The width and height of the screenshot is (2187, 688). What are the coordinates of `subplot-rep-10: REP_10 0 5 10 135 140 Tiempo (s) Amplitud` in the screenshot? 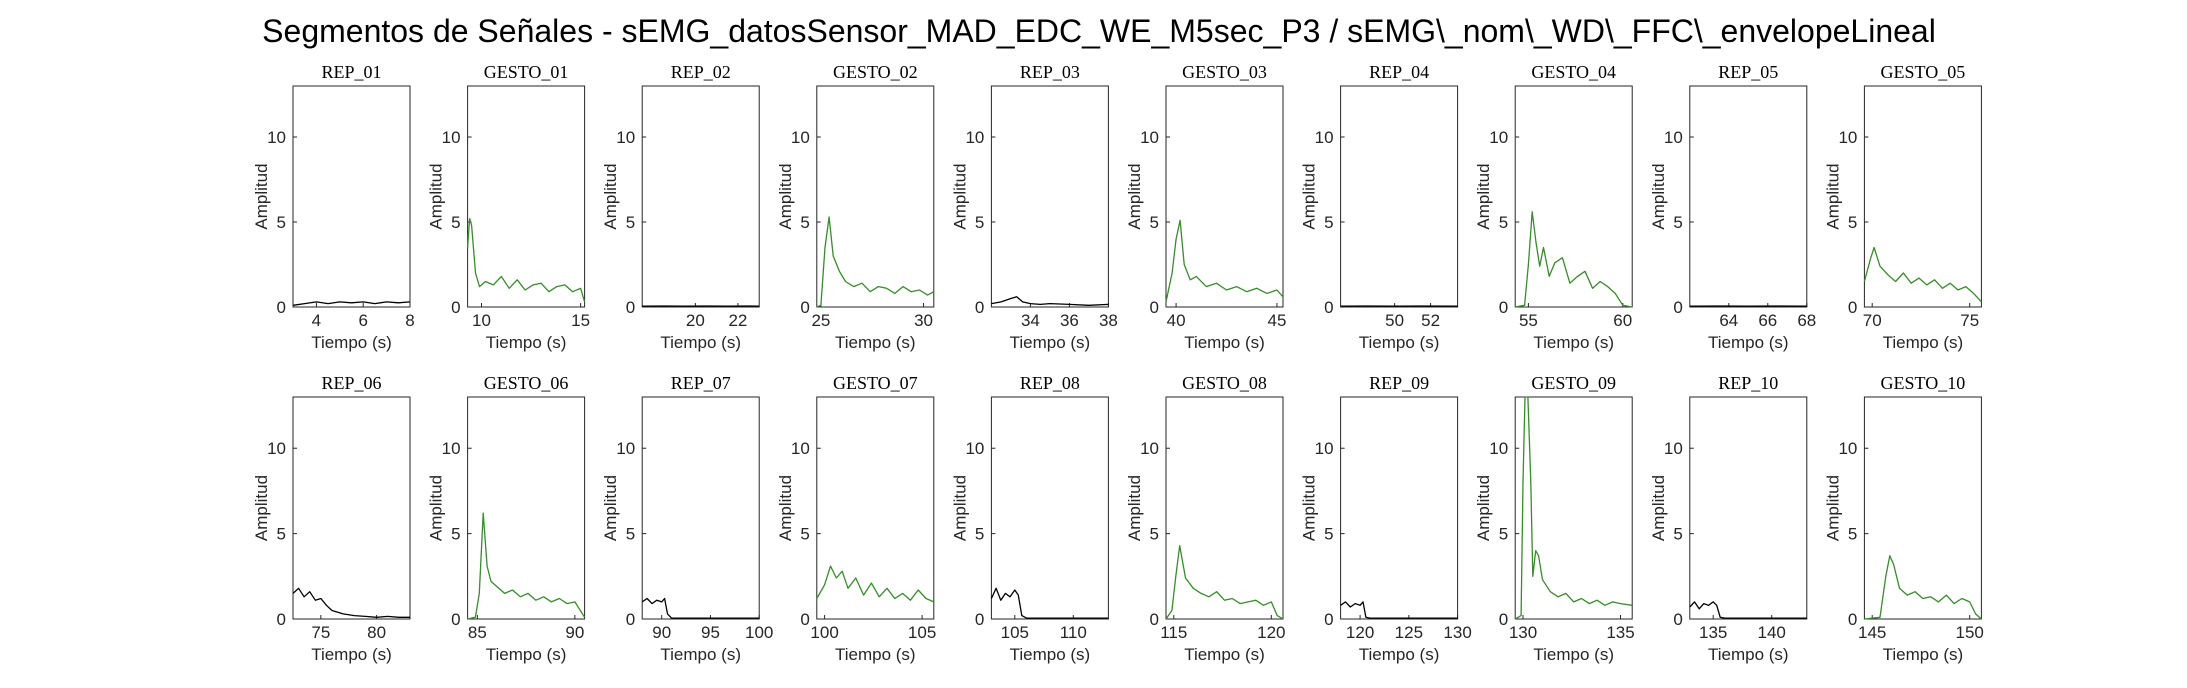 It's located at (1728, 518).